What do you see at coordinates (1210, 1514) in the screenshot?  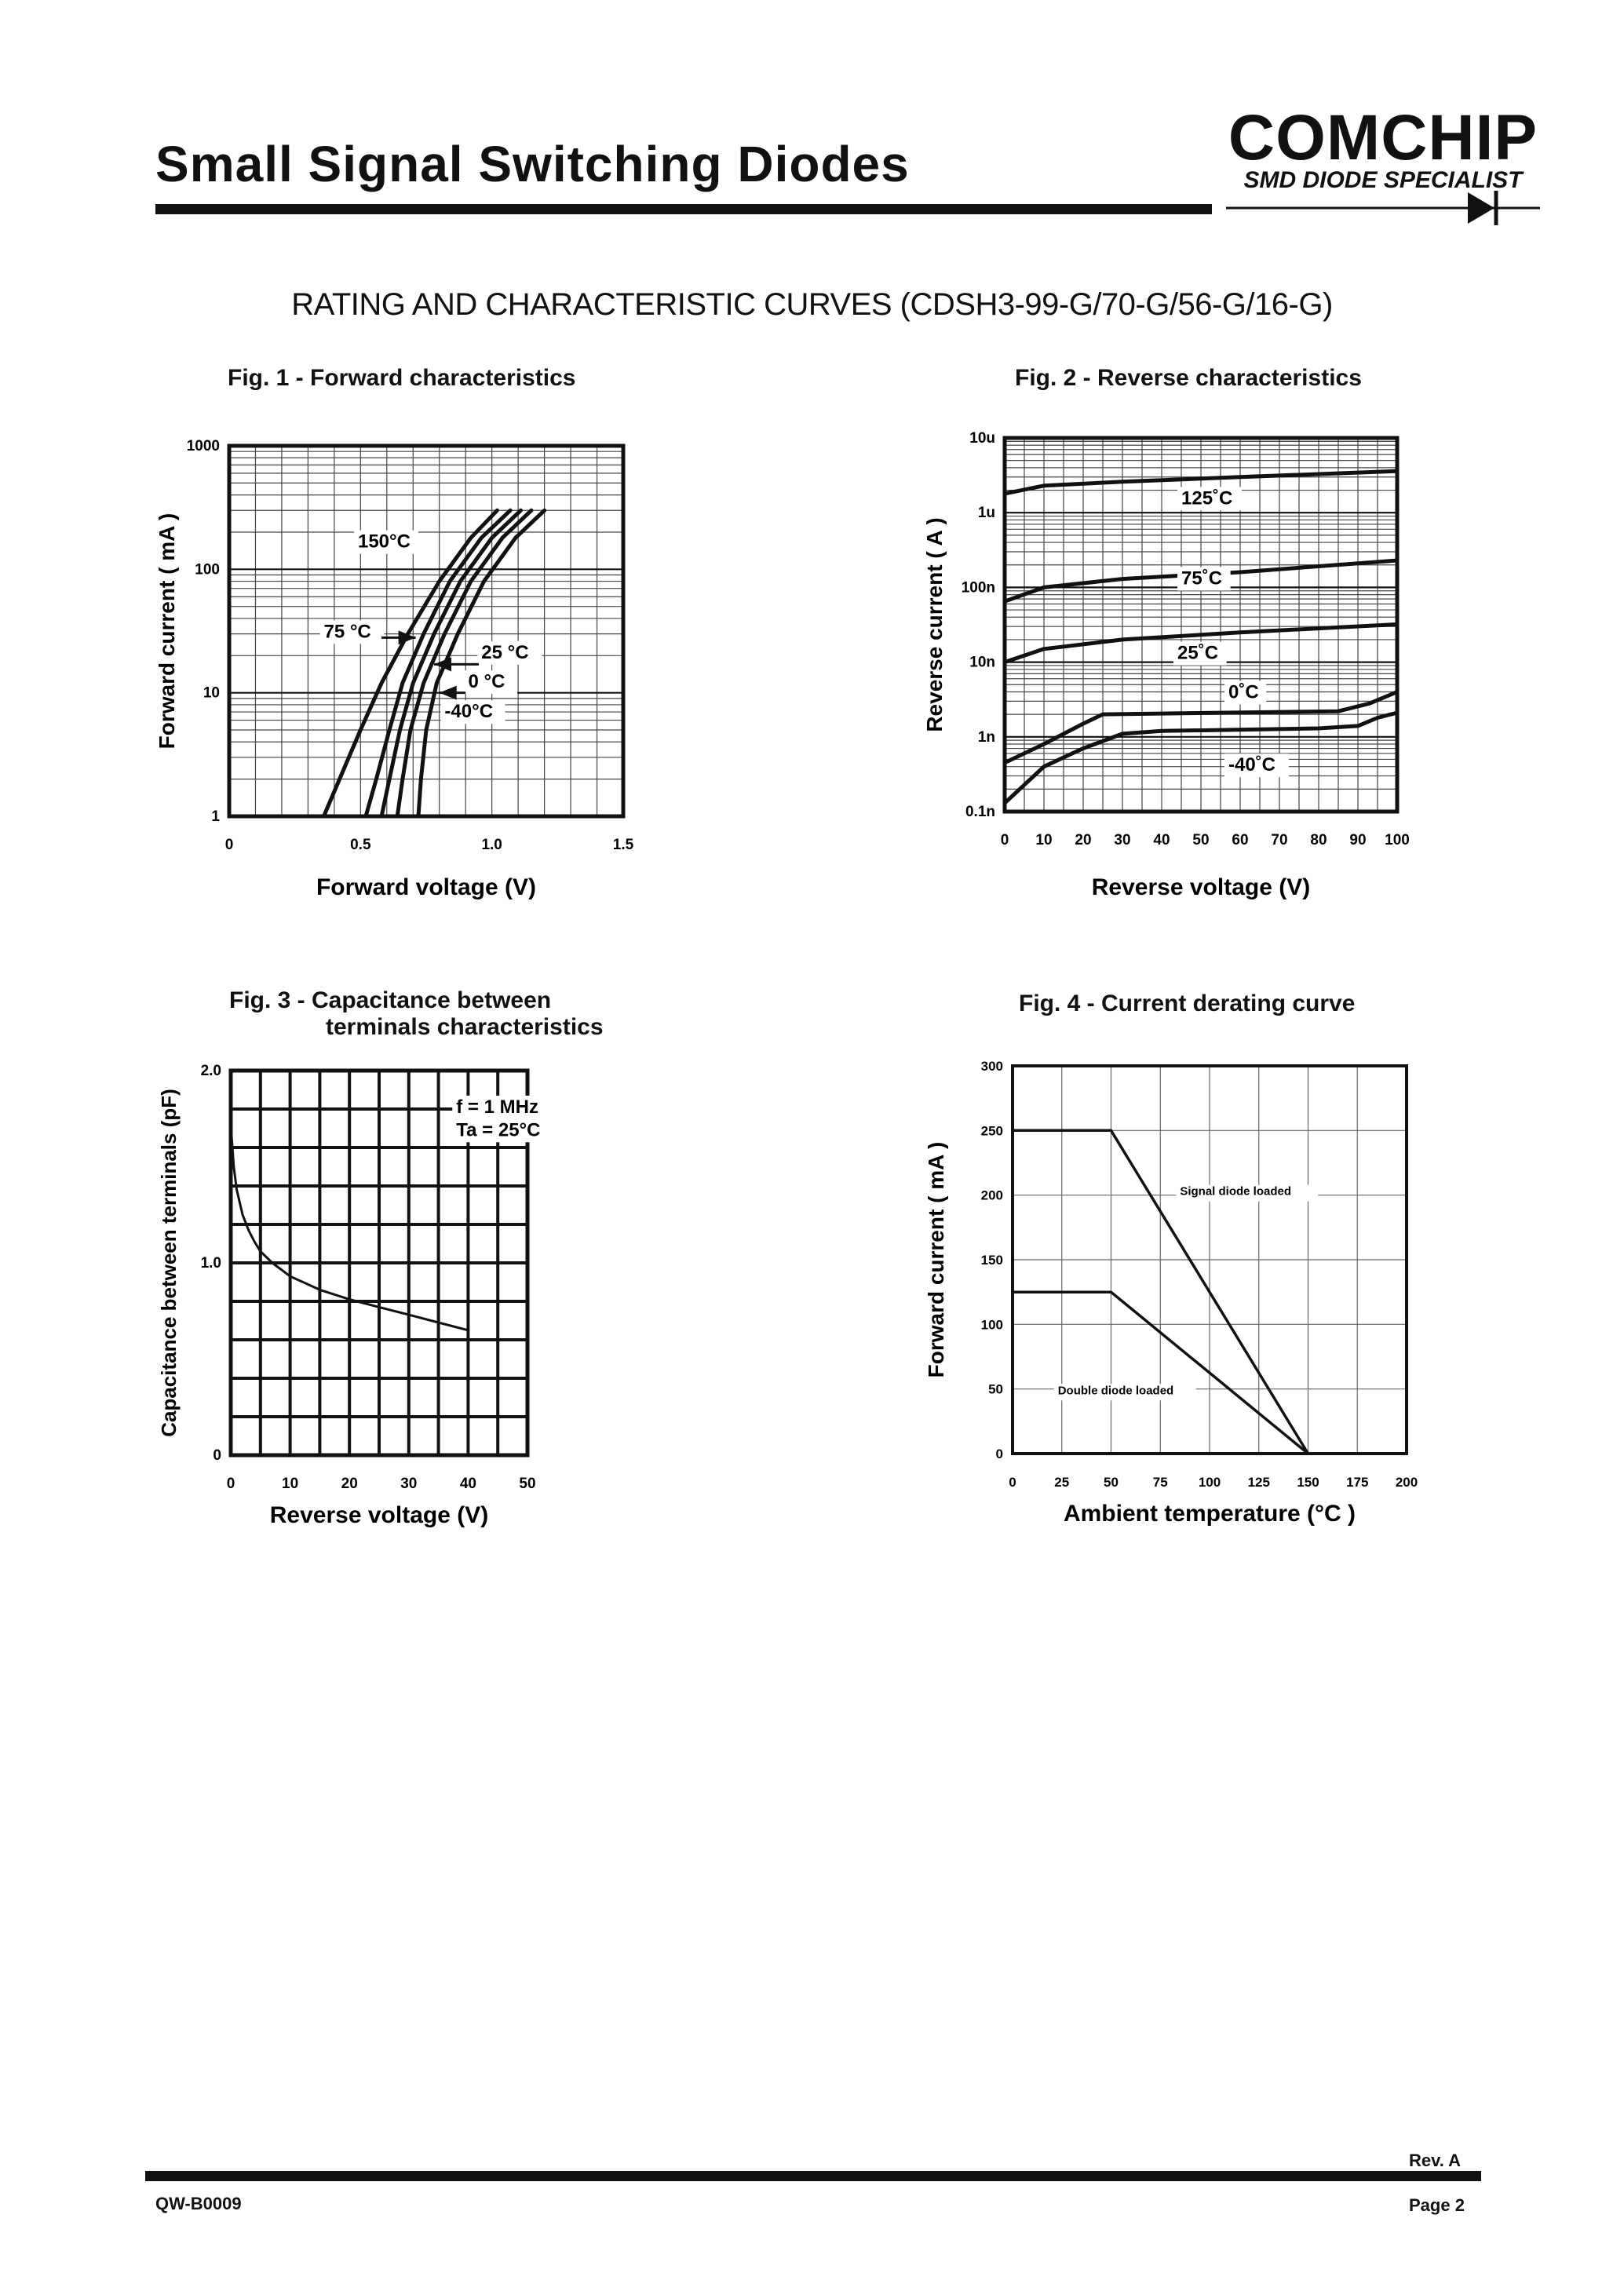 I see `x-axis-label: Ambient temperature (°C )` at bounding box center [1210, 1514].